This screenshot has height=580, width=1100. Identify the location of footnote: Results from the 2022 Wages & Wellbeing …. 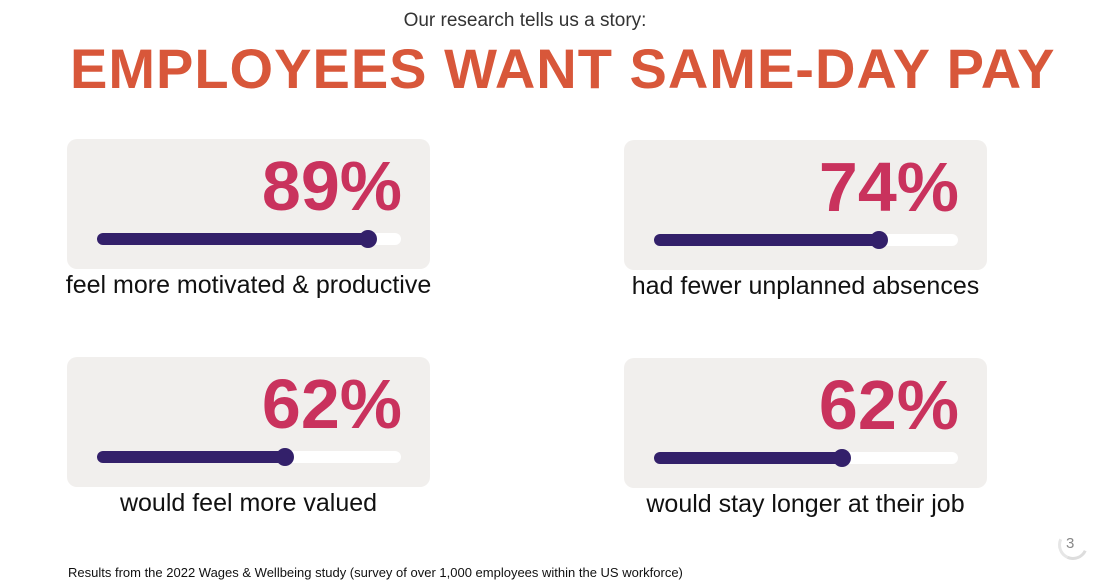
(375, 572).